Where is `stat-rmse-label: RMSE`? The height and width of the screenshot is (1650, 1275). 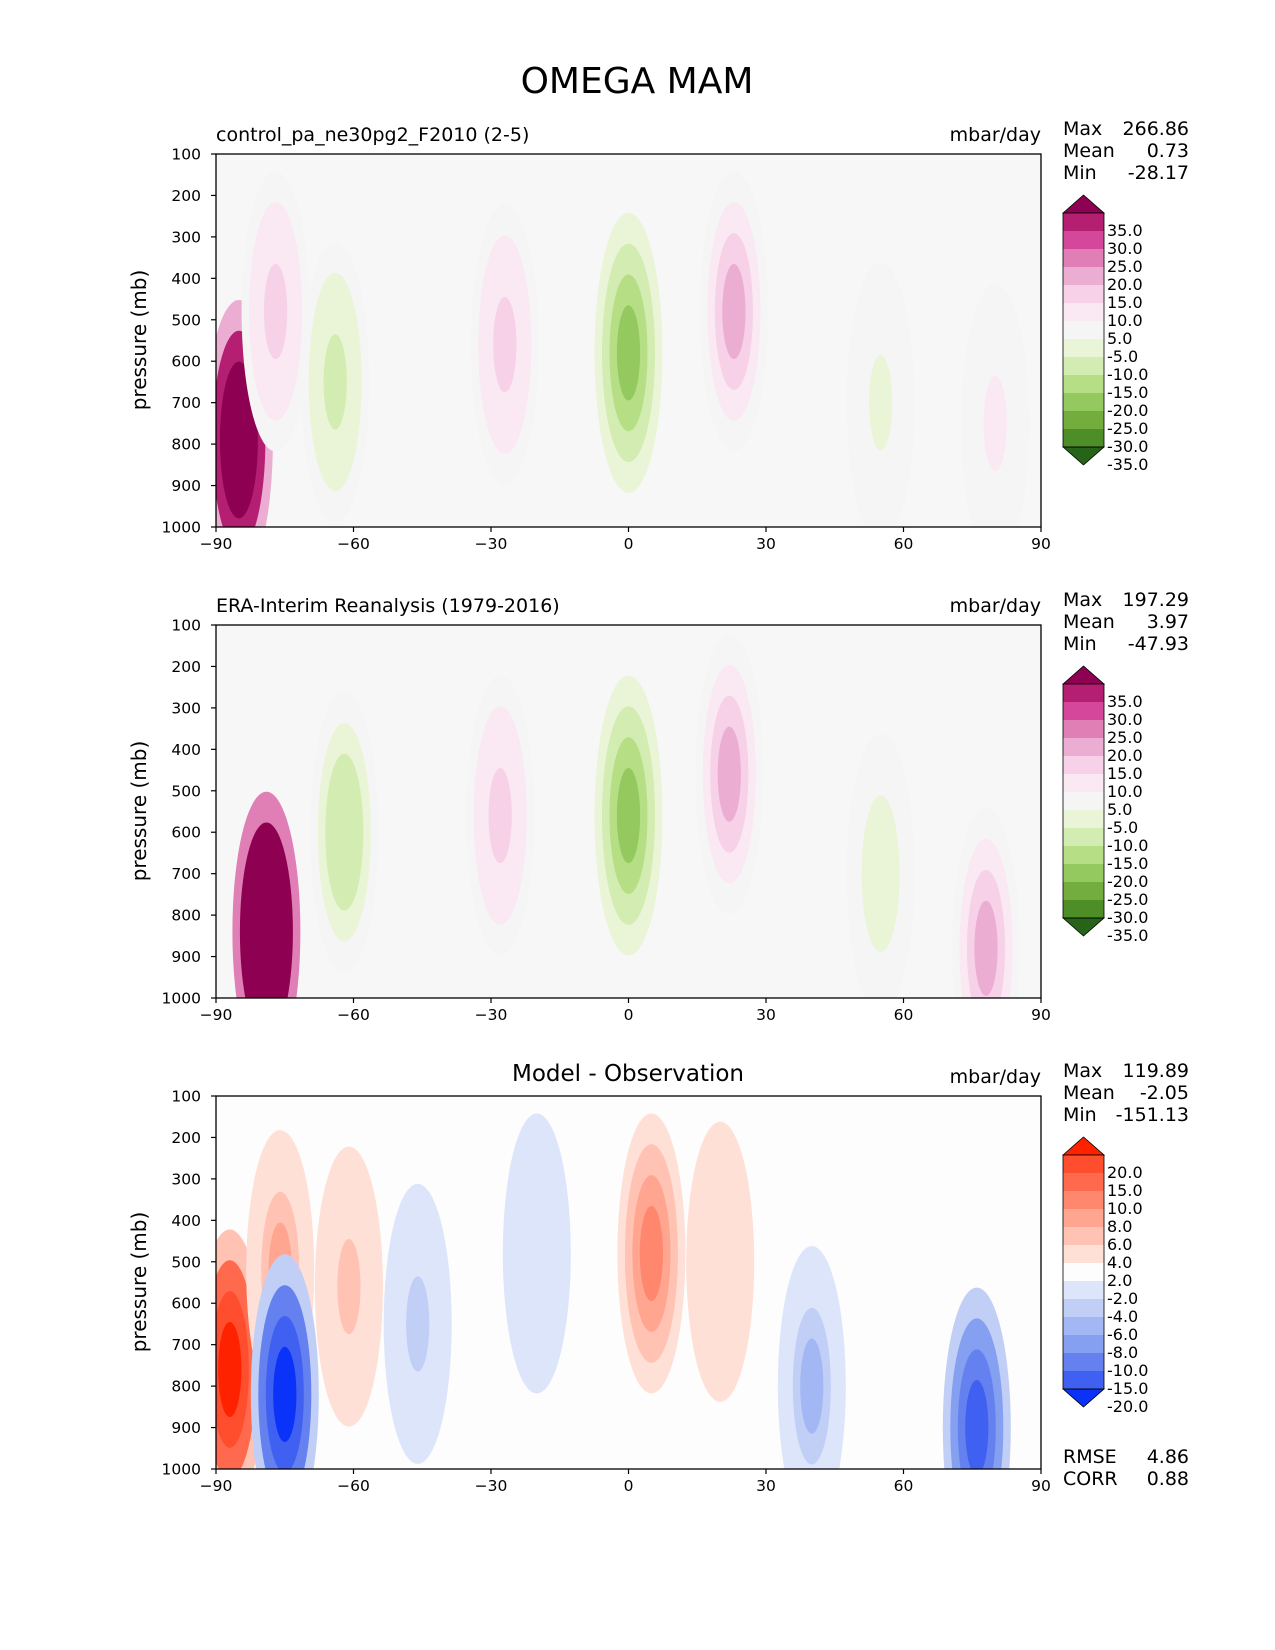
stat-rmse-label: RMSE is located at coordinates (1090, 1457).